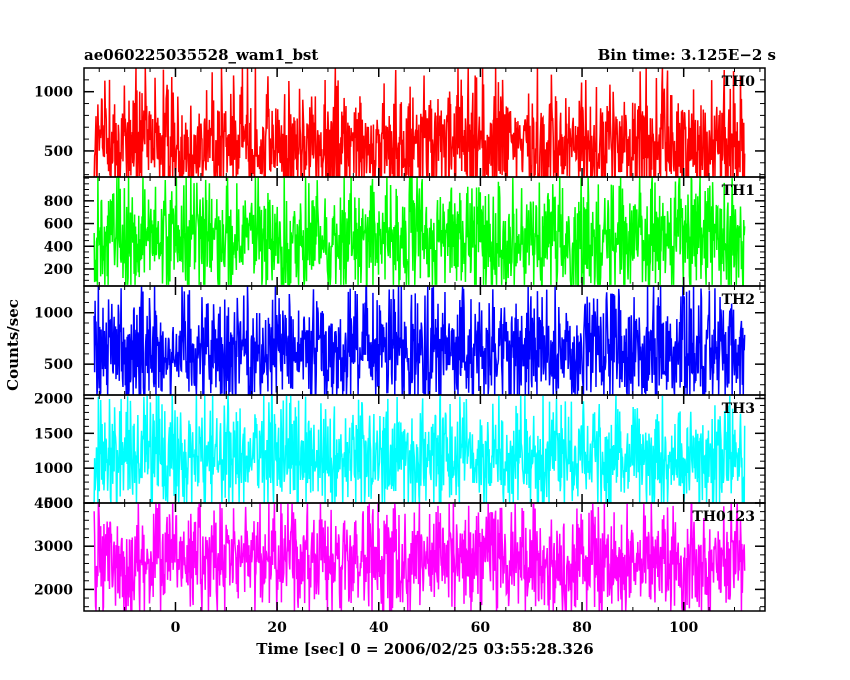 This screenshot has width=850, height=680. I want to click on x-tick-label: 60, so click(481, 628).